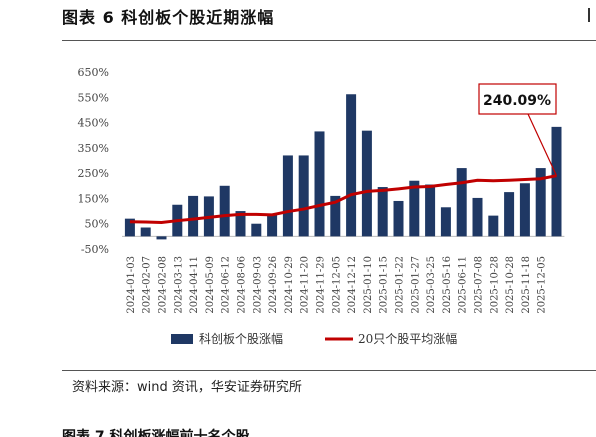  I want to click on y-tick-label: 450%, so click(93, 123).